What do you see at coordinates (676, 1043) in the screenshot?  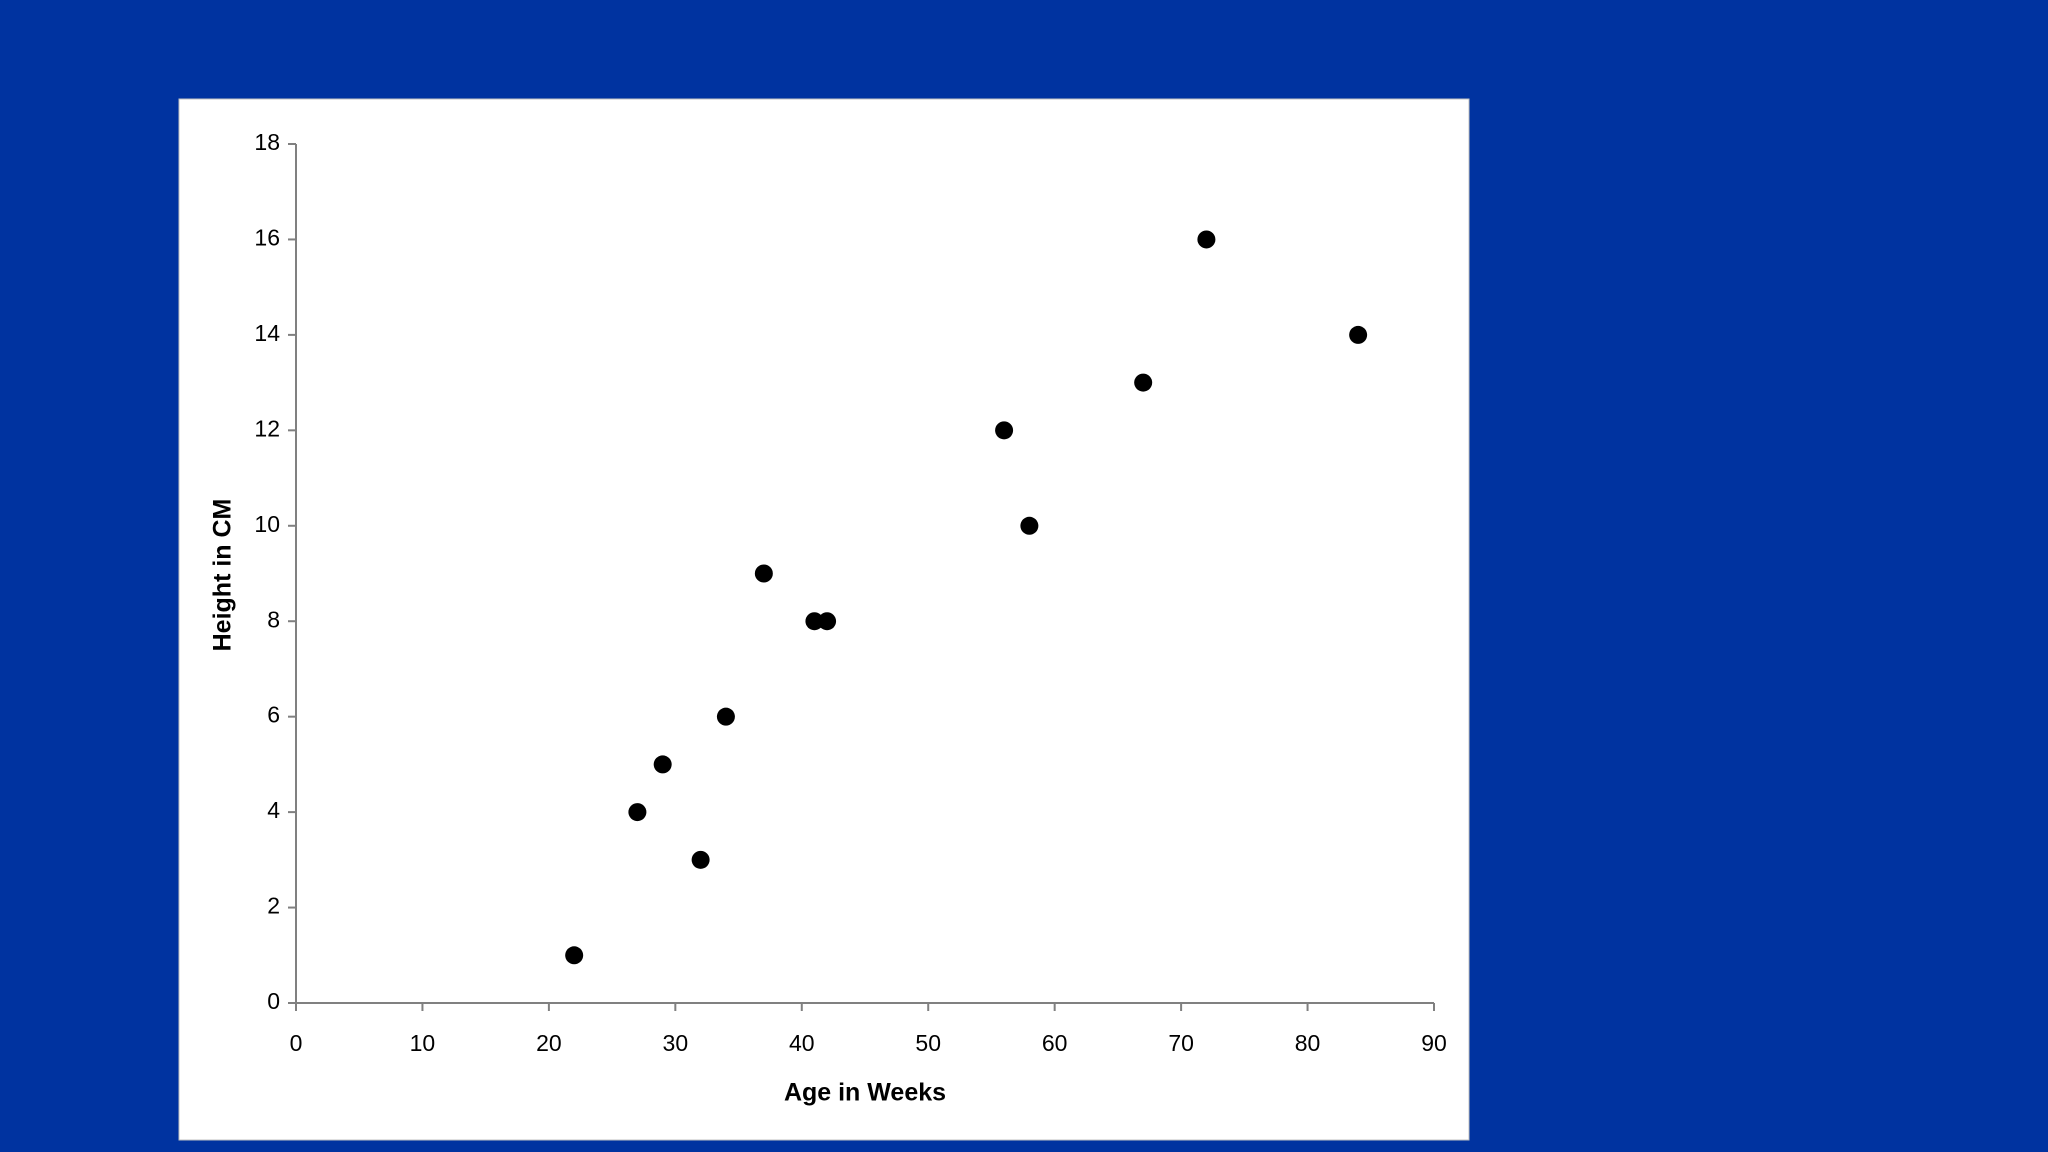 I see `x-tick-label: 30` at bounding box center [676, 1043].